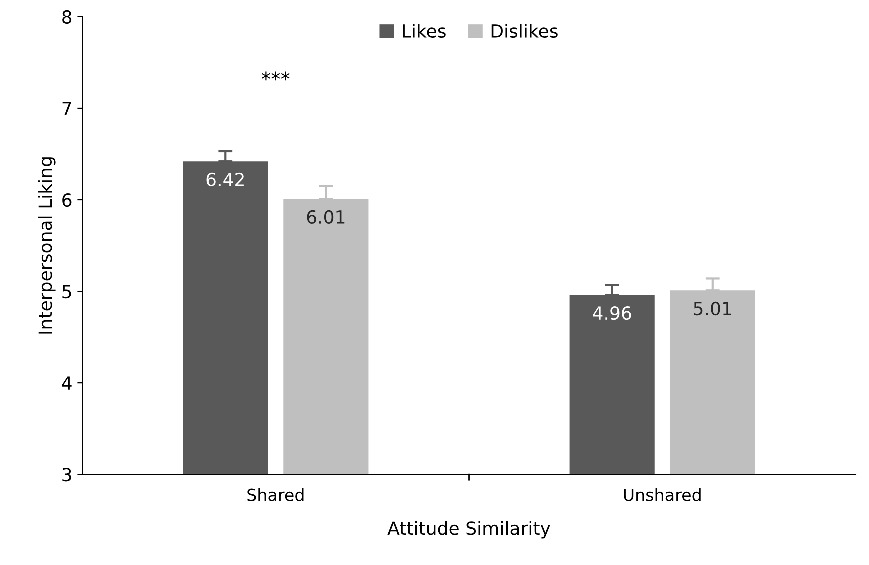 This screenshot has width=869, height=565. Describe the element at coordinates (67, 475) in the screenshot. I see `y-tick-label: 3` at that location.